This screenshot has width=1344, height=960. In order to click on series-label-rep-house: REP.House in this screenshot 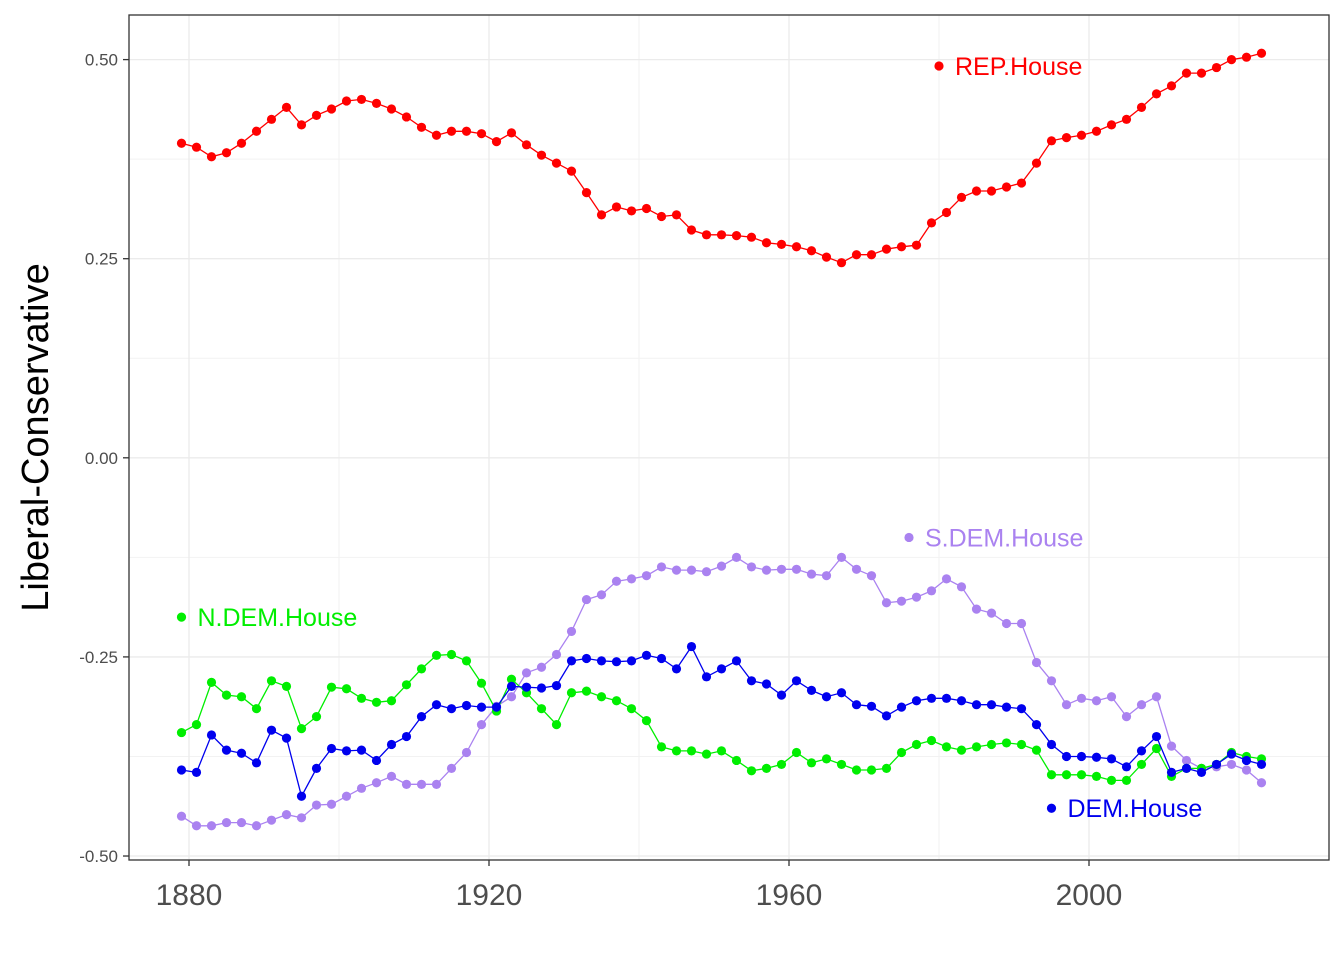, I will do `click(1018, 67)`.